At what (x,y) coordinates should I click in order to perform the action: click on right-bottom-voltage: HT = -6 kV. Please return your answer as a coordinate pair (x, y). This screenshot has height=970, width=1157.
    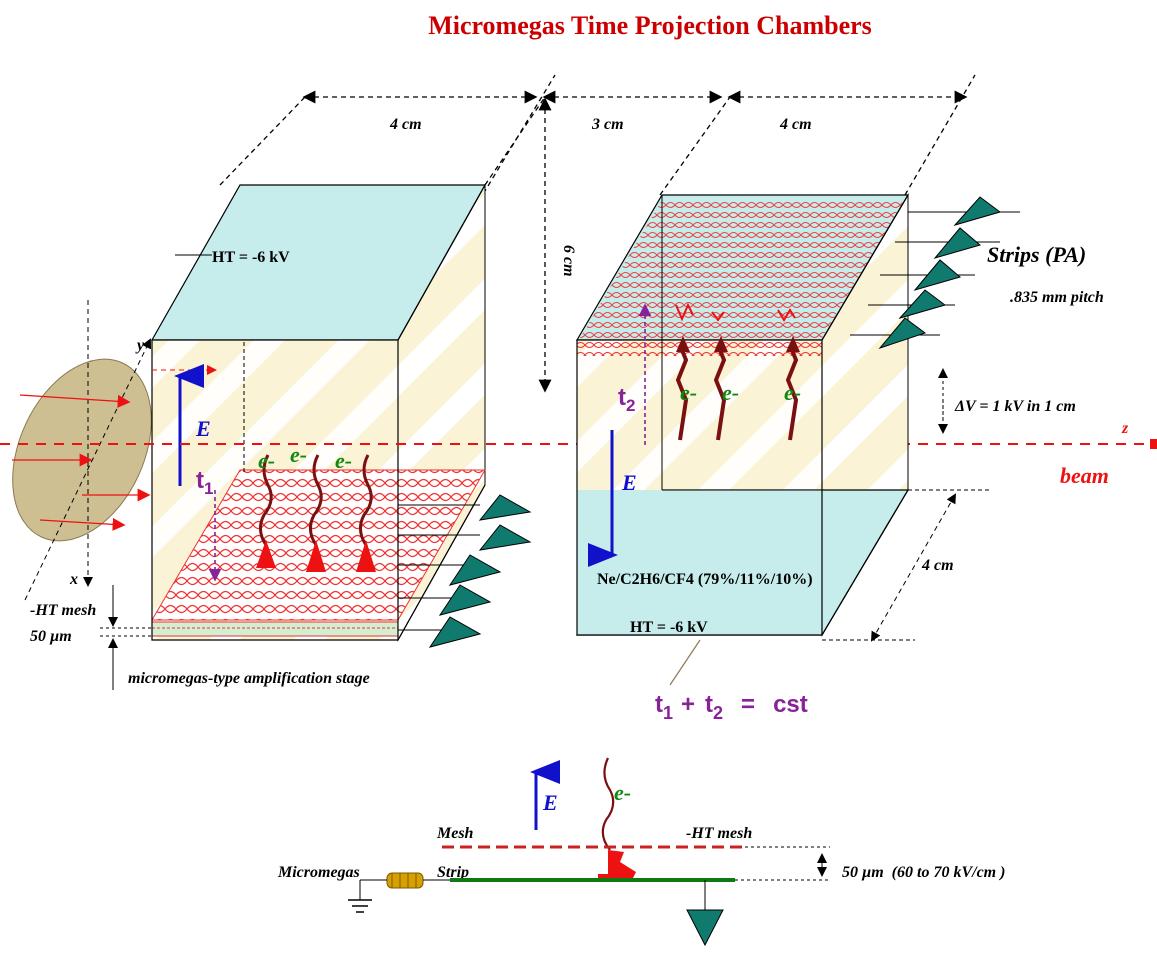
    Looking at the image, I should click on (669, 627).